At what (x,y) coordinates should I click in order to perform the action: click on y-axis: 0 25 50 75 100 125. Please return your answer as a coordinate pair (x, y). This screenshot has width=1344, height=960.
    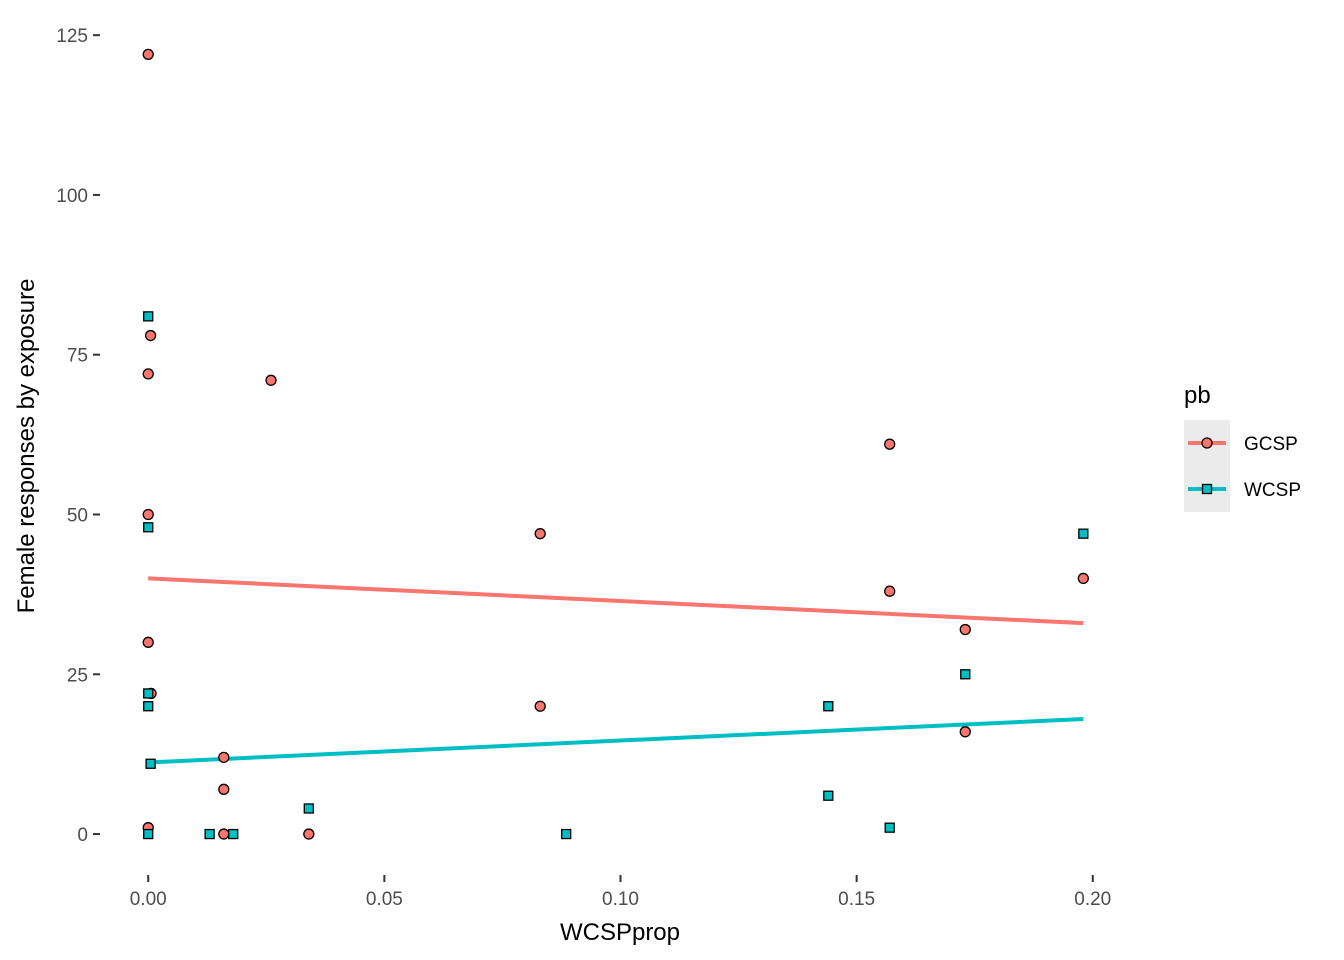
    Looking at the image, I should click on (78, 436).